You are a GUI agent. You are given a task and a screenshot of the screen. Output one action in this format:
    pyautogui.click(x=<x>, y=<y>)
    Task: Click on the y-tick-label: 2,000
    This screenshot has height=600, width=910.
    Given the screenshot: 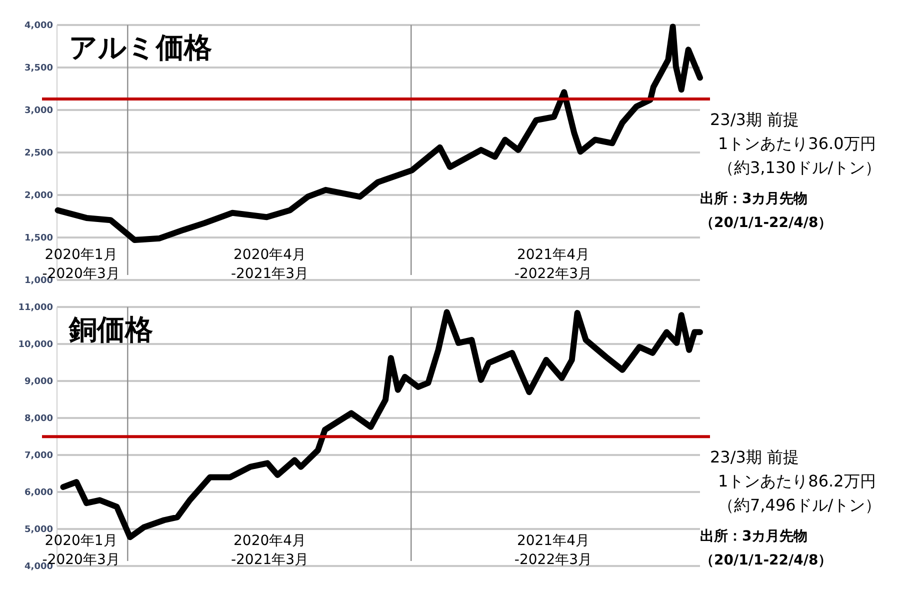 What is the action you would take?
    pyautogui.click(x=38, y=196)
    